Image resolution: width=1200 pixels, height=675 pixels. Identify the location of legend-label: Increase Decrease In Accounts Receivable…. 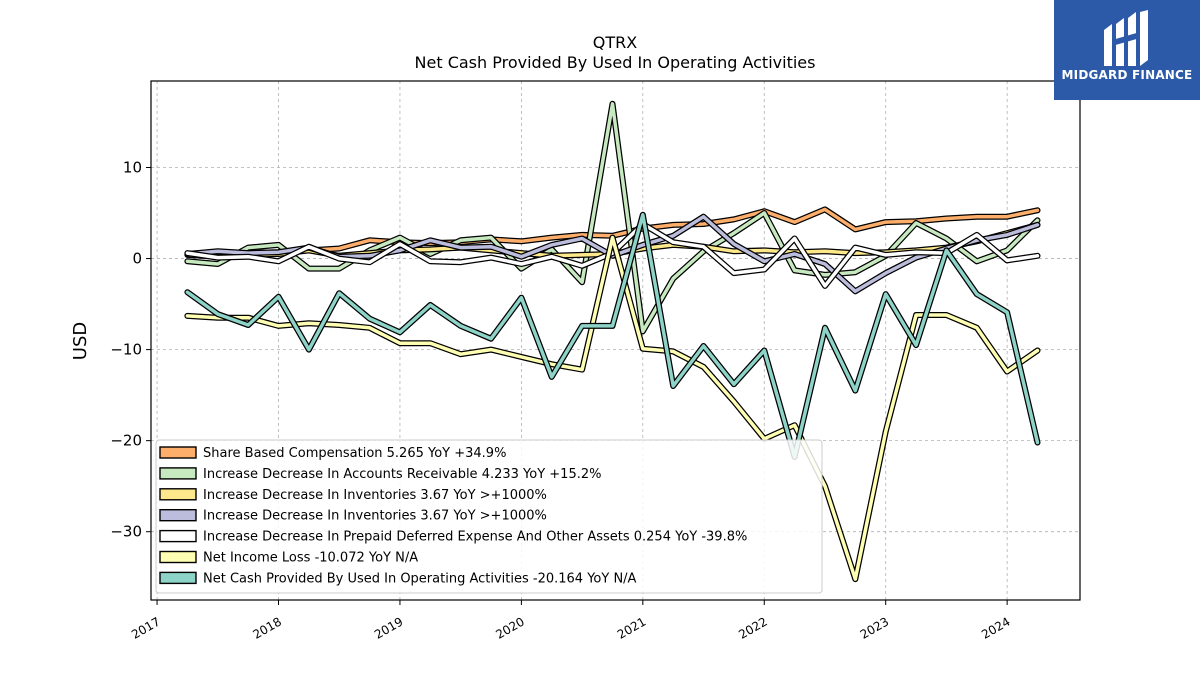
(402, 474).